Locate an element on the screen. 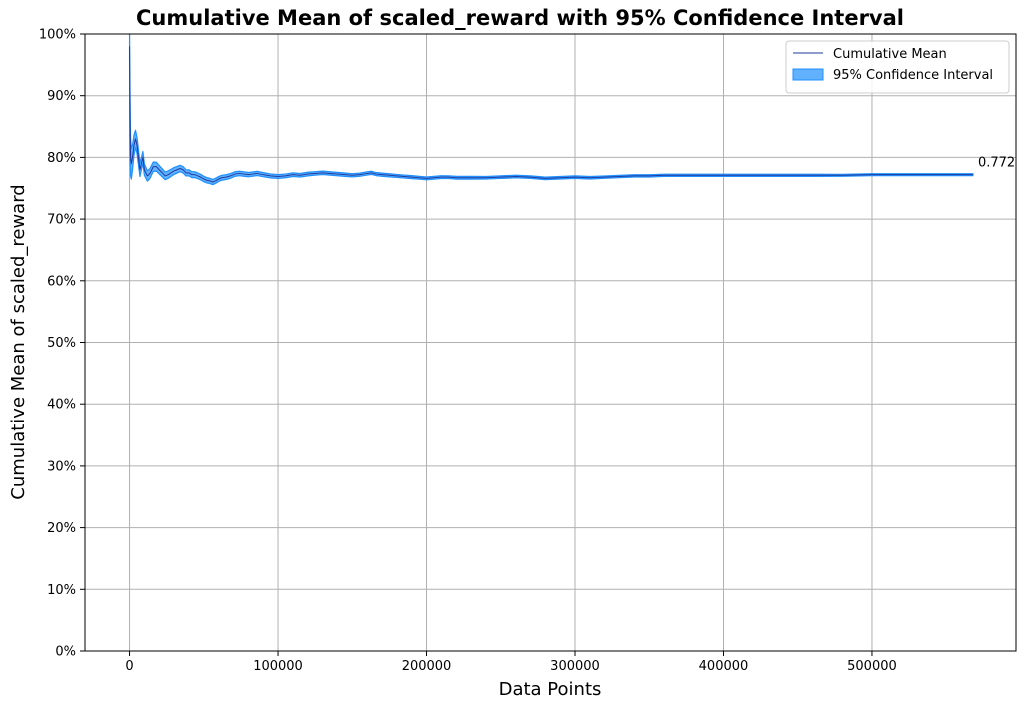 Image resolution: width=1024 pixels, height=708 pixels. x-axis-label: Data Points is located at coordinates (550, 689).